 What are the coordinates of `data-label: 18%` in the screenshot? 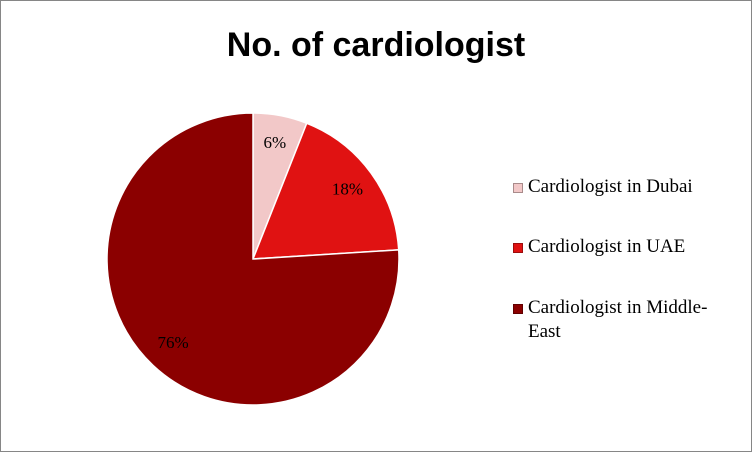 It's located at (347, 188).